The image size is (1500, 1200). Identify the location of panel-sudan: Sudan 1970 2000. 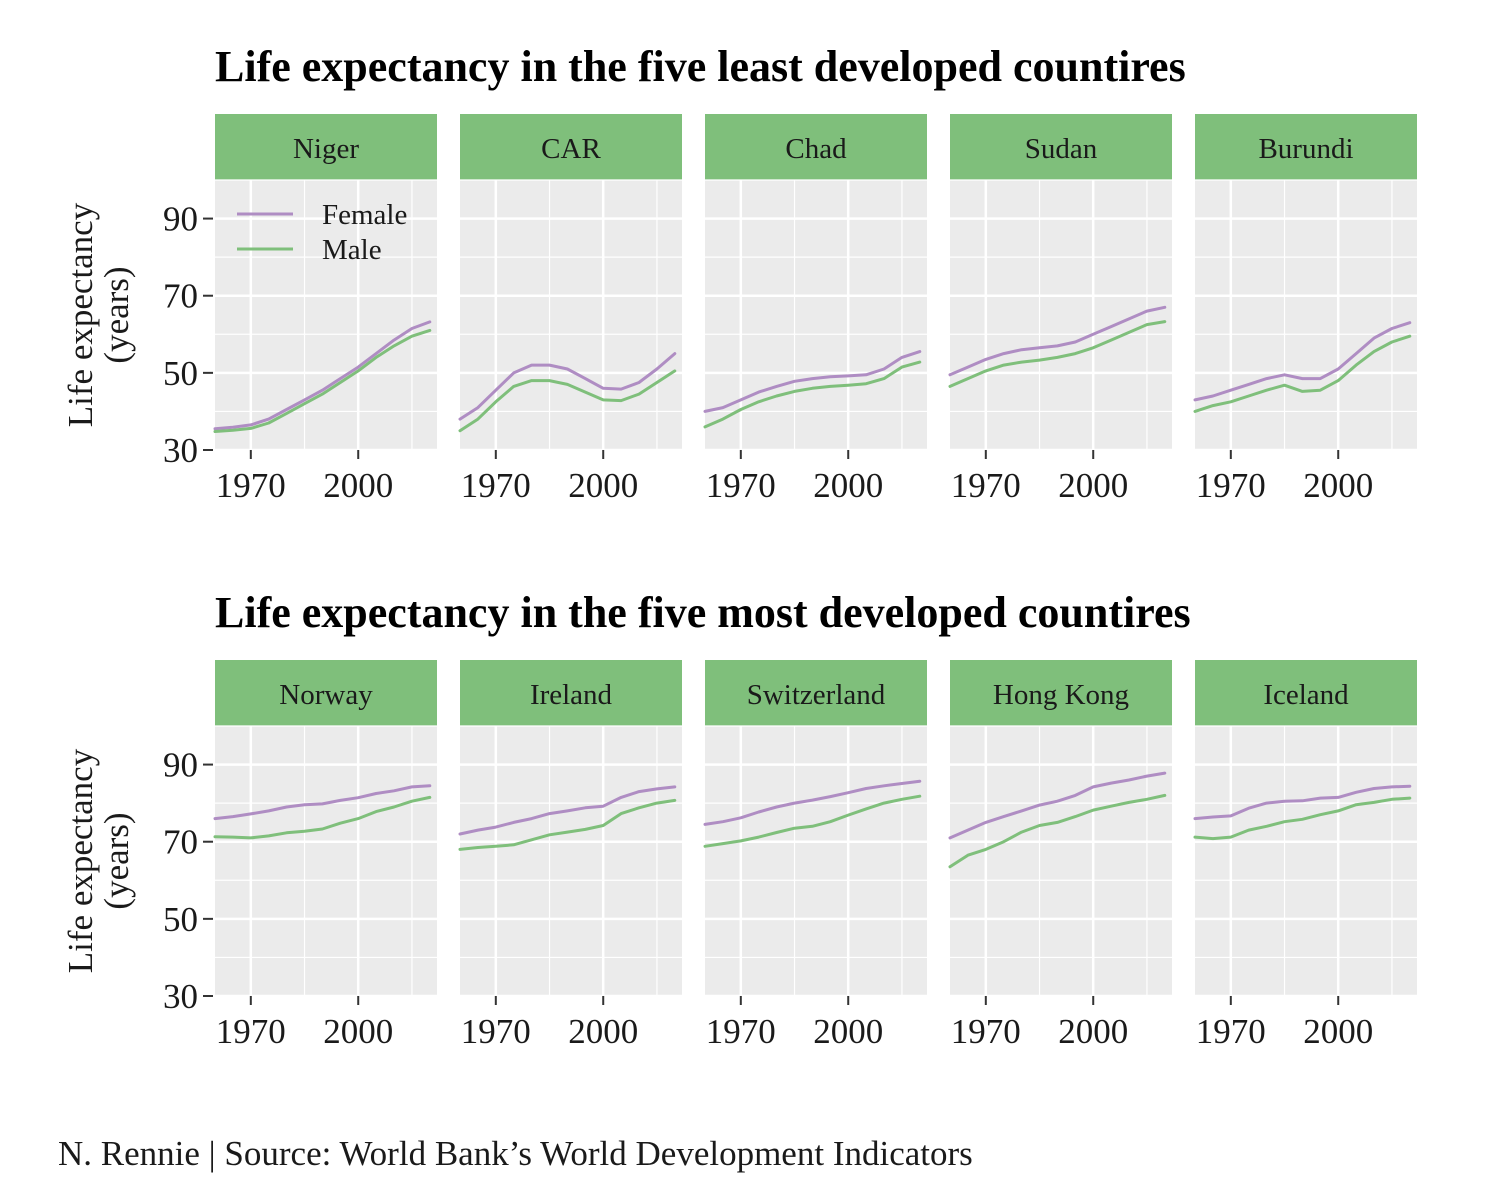
(1060, 309).